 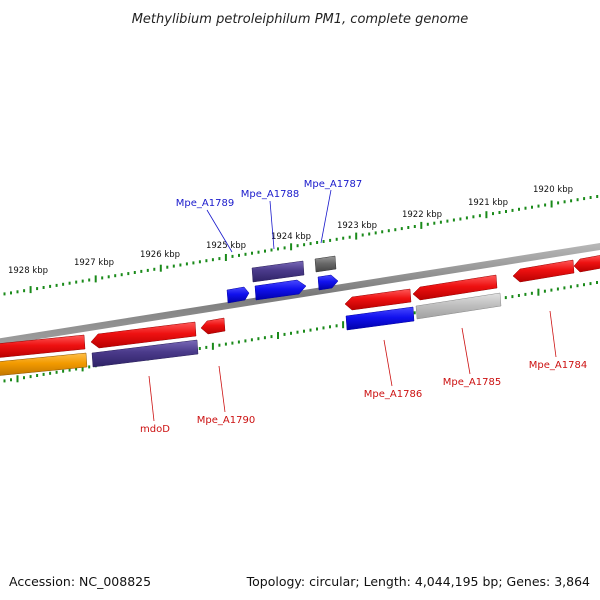 What do you see at coordinates (238, 295) in the screenshot?
I see `gene-mpe-a1789` at bounding box center [238, 295].